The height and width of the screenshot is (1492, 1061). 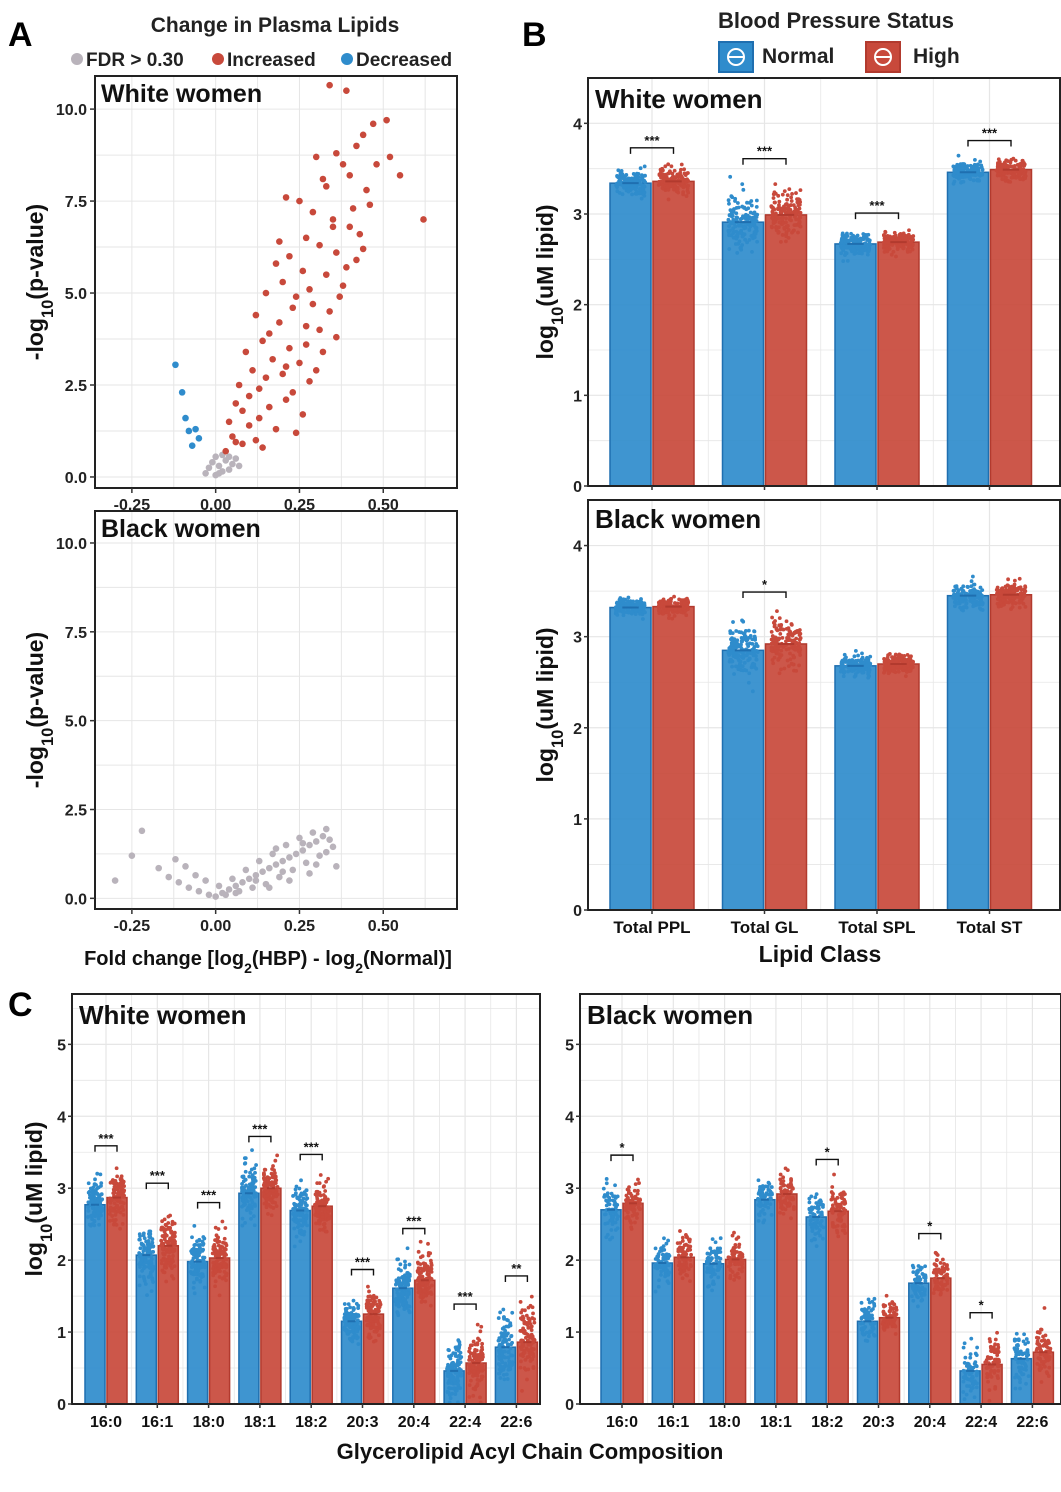 I want to click on significance-bracket, so click(x=764, y=161).